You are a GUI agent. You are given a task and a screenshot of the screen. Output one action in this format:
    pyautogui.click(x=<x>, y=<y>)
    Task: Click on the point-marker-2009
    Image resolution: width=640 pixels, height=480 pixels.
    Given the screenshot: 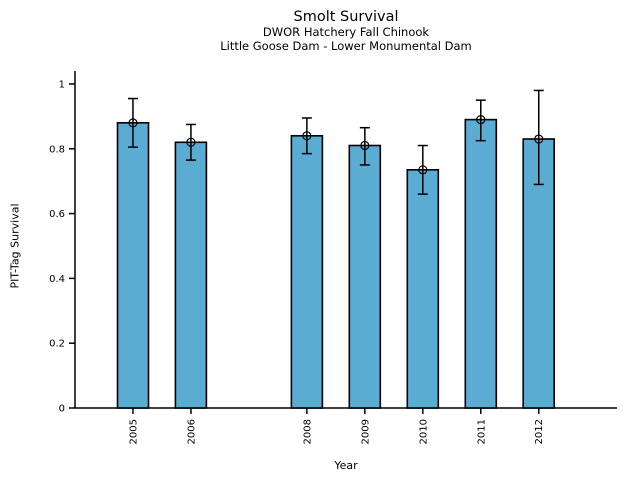 What is the action you would take?
    pyautogui.click(x=365, y=145)
    